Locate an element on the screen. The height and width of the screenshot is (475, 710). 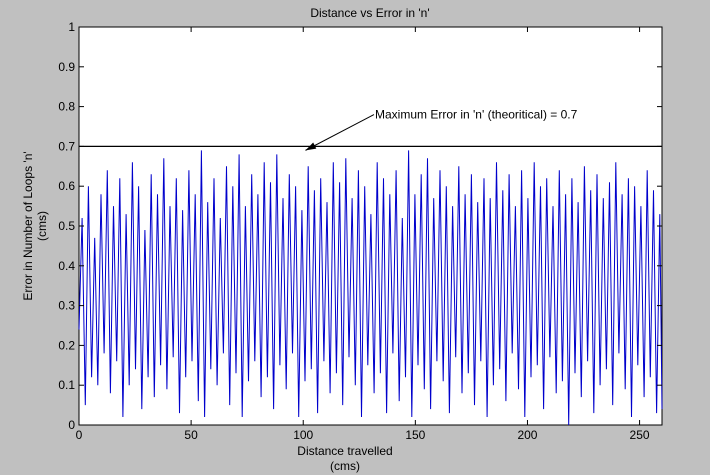
x-axis-label-line2: (cms) is located at coordinates (345, 466).